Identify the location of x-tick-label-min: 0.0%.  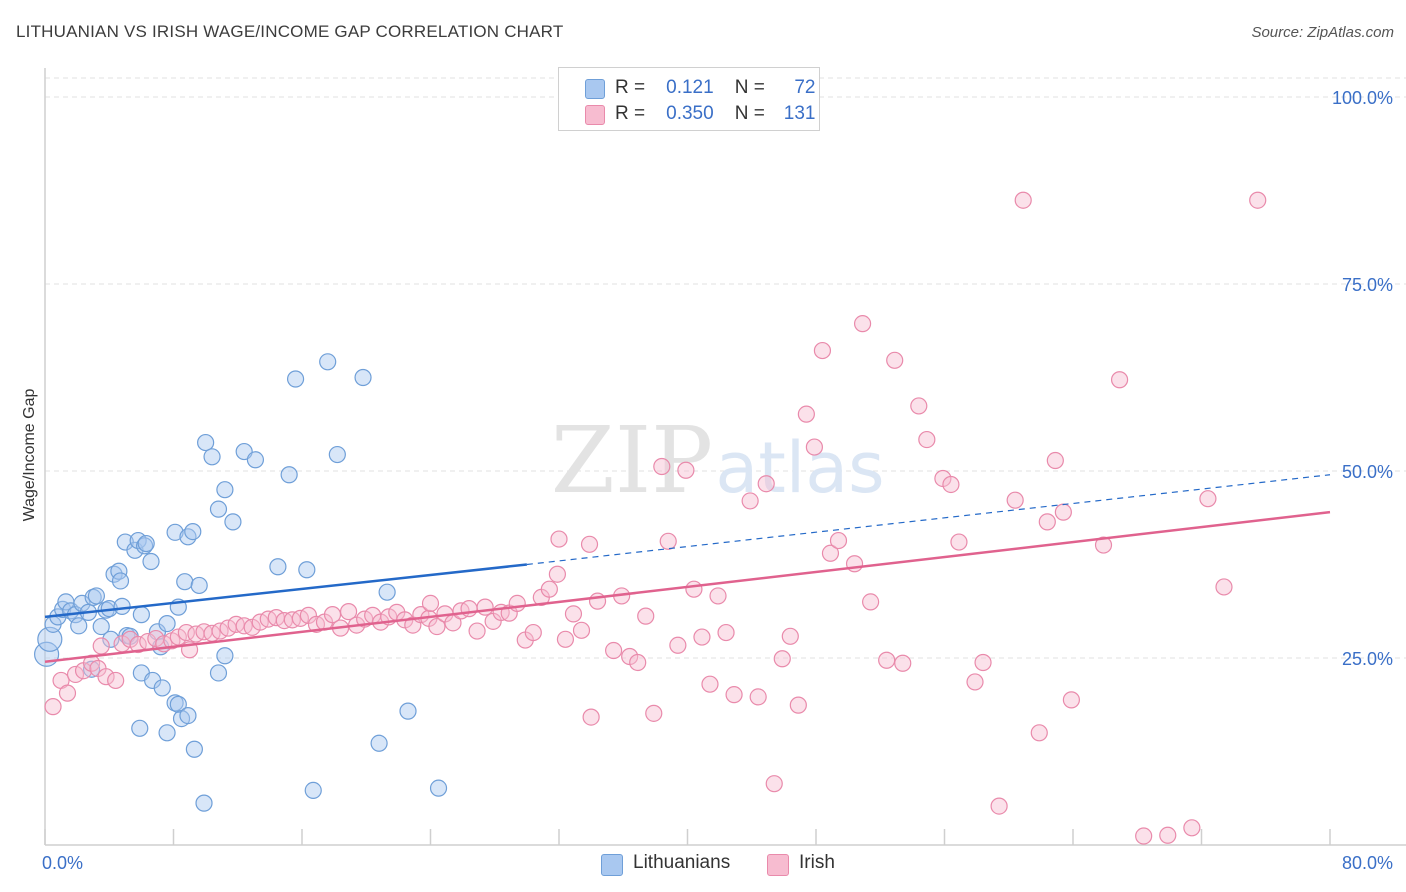
(62, 863).